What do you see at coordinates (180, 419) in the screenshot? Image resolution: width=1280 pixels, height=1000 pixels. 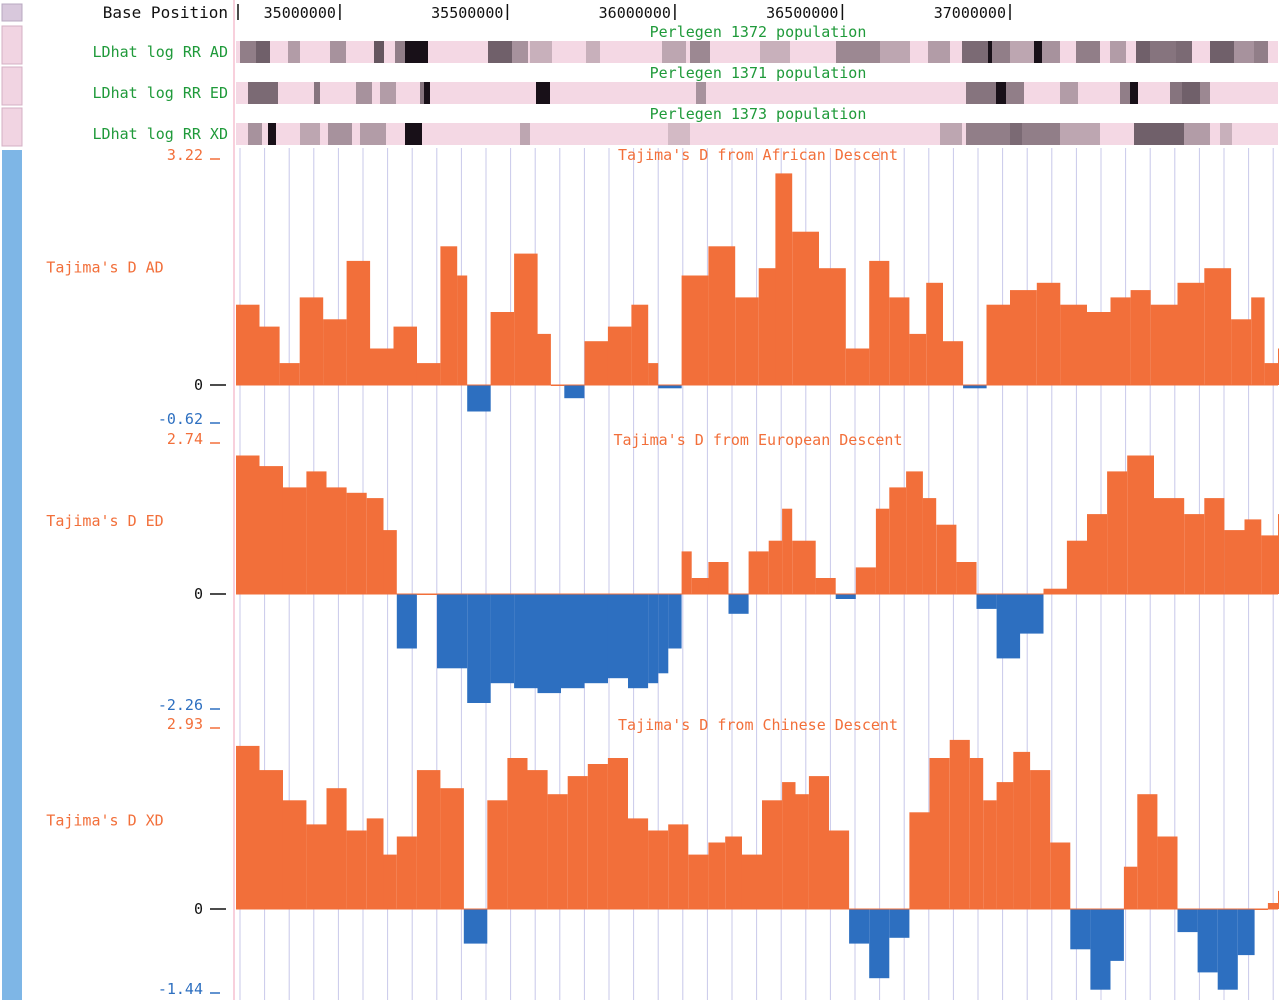 I see `y-min-label: -0.62` at bounding box center [180, 419].